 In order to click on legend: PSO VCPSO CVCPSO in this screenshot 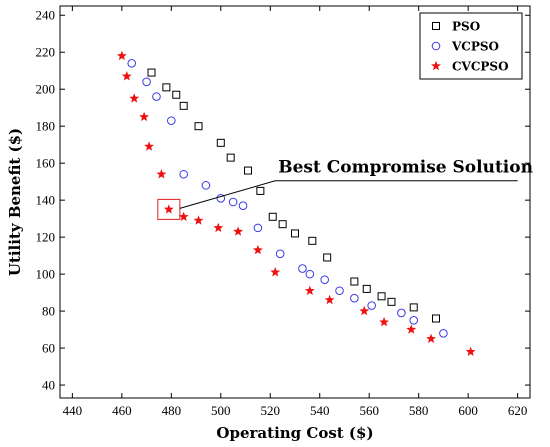, I will do `click(471, 46)`.